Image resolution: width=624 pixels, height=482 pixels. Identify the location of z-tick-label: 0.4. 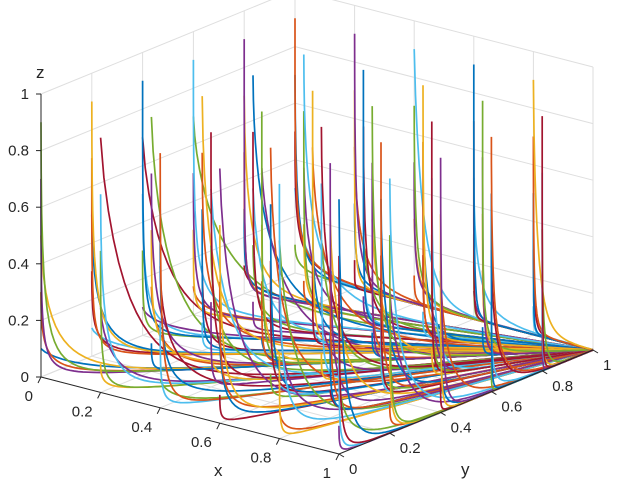
(18, 264).